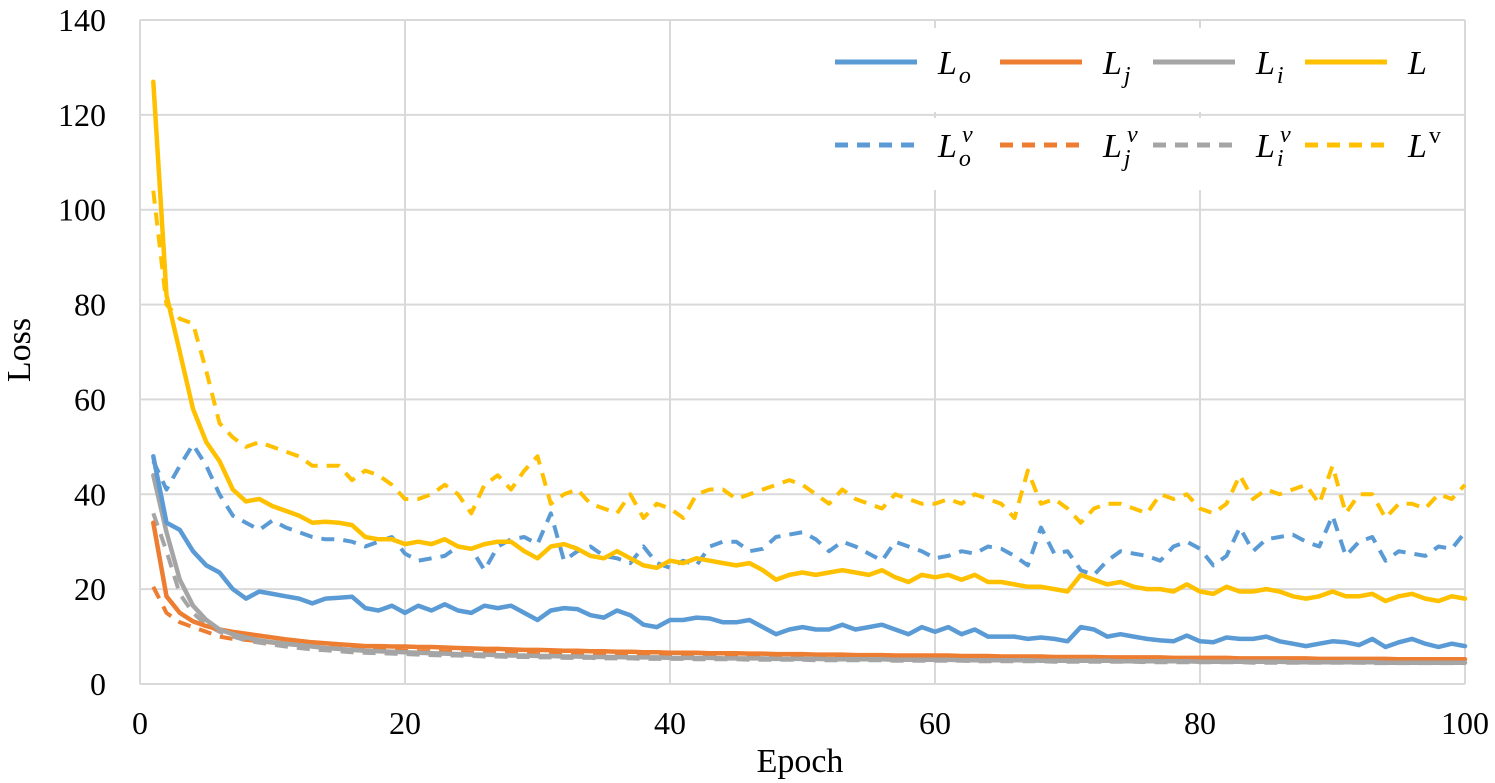 The width and height of the screenshot is (1495, 783). Describe the element at coordinates (935, 723) in the screenshot. I see `x-tick-label: 60` at that location.